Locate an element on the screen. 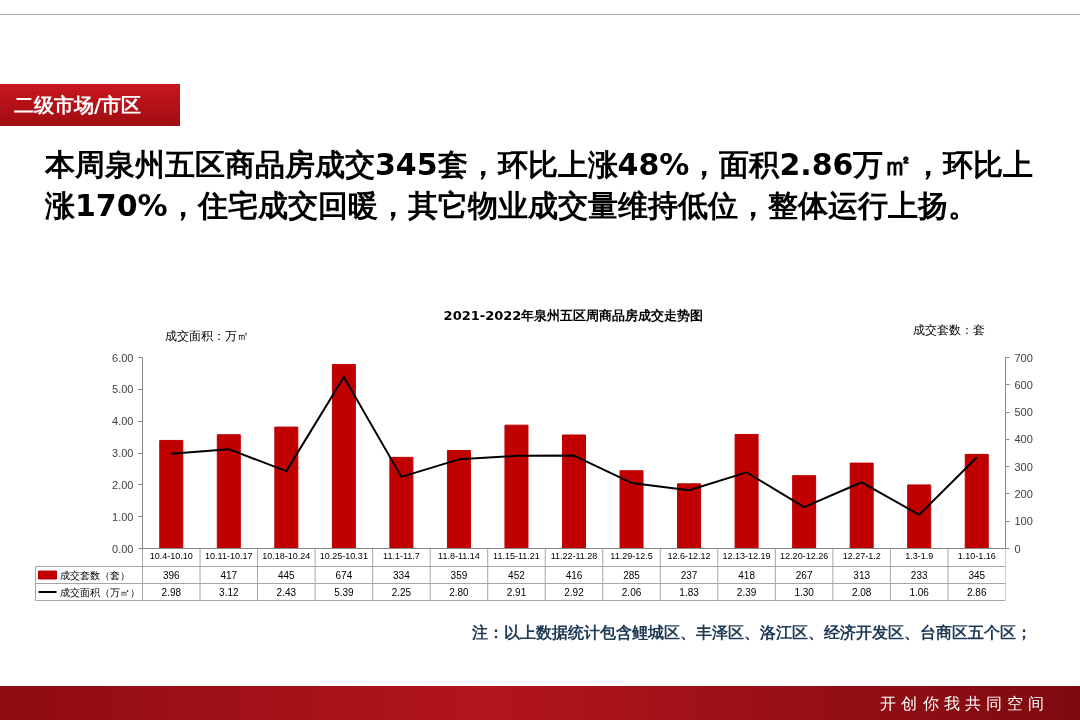  y-tick-label: 2.00 is located at coordinates (123, 484).